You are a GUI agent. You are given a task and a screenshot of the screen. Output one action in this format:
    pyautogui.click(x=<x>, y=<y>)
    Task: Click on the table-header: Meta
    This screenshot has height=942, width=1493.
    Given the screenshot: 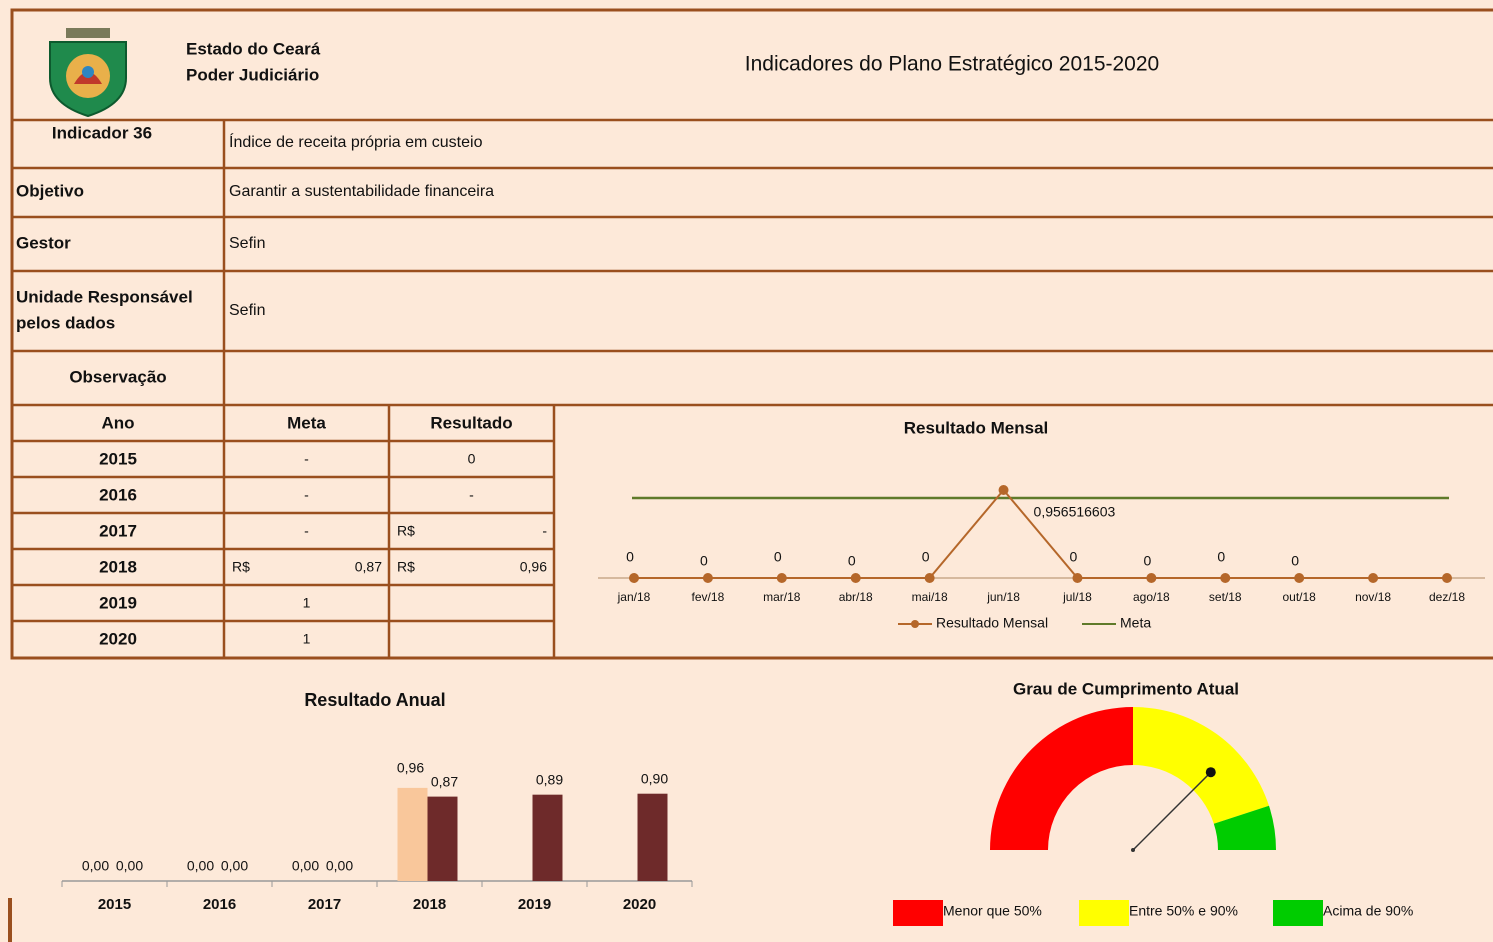 What is the action you would take?
    pyautogui.click(x=306, y=422)
    